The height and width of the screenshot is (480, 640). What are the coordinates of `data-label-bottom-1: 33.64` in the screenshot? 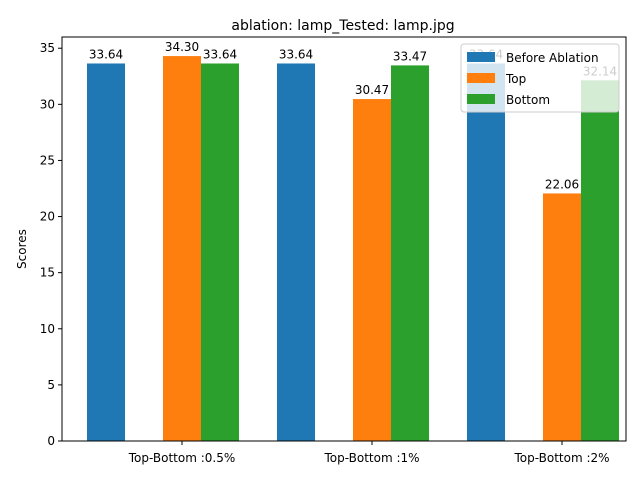 It's located at (220, 54).